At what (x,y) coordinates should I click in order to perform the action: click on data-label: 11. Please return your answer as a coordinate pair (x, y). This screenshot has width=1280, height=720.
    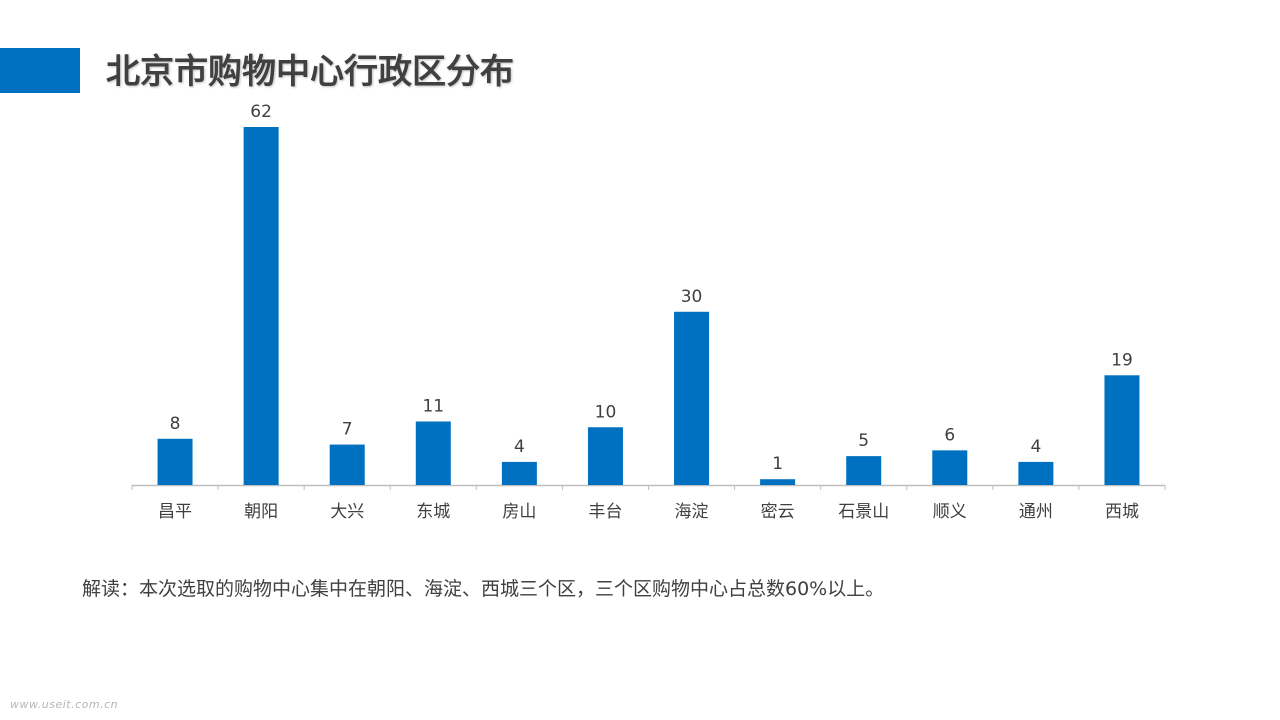
    Looking at the image, I should click on (433, 406).